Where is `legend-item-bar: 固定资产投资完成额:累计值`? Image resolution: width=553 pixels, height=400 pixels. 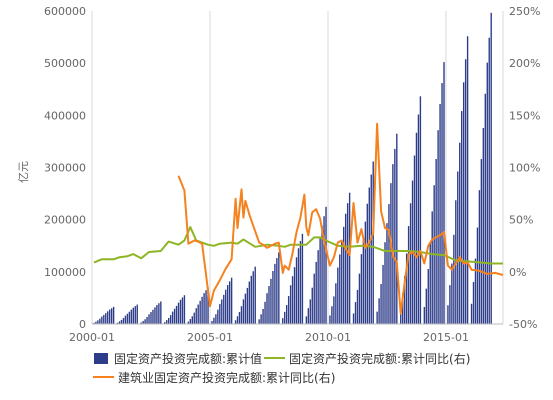
legend-item-bar: 固定资产投资完成额:累计值 is located at coordinates (178, 358).